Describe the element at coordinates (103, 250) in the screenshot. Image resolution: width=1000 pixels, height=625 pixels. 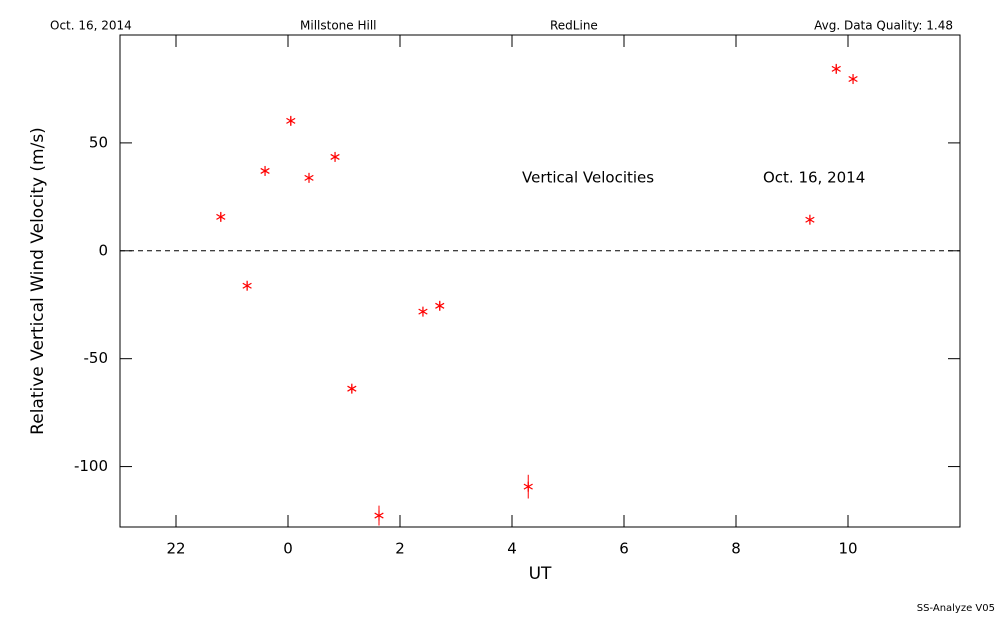
I see `y-tick-label: 0` at that location.